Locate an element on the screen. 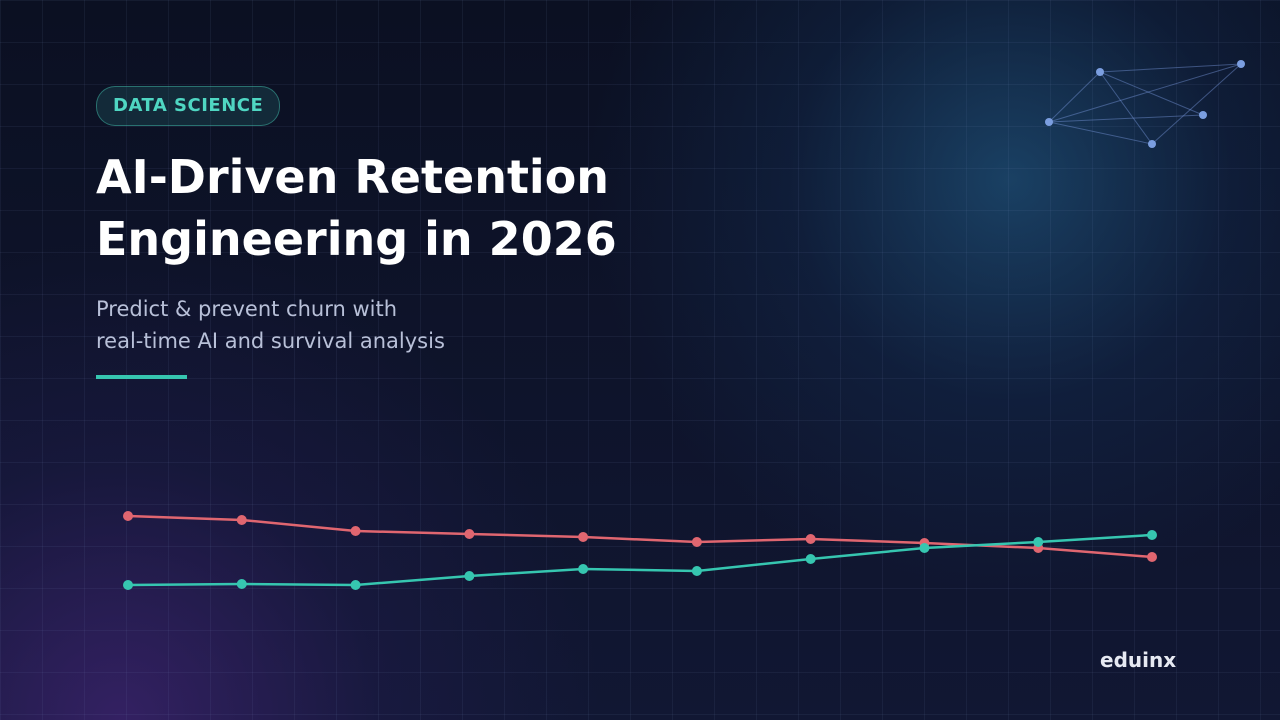  category-tag: DATA SCIENCE is located at coordinates (188, 106).